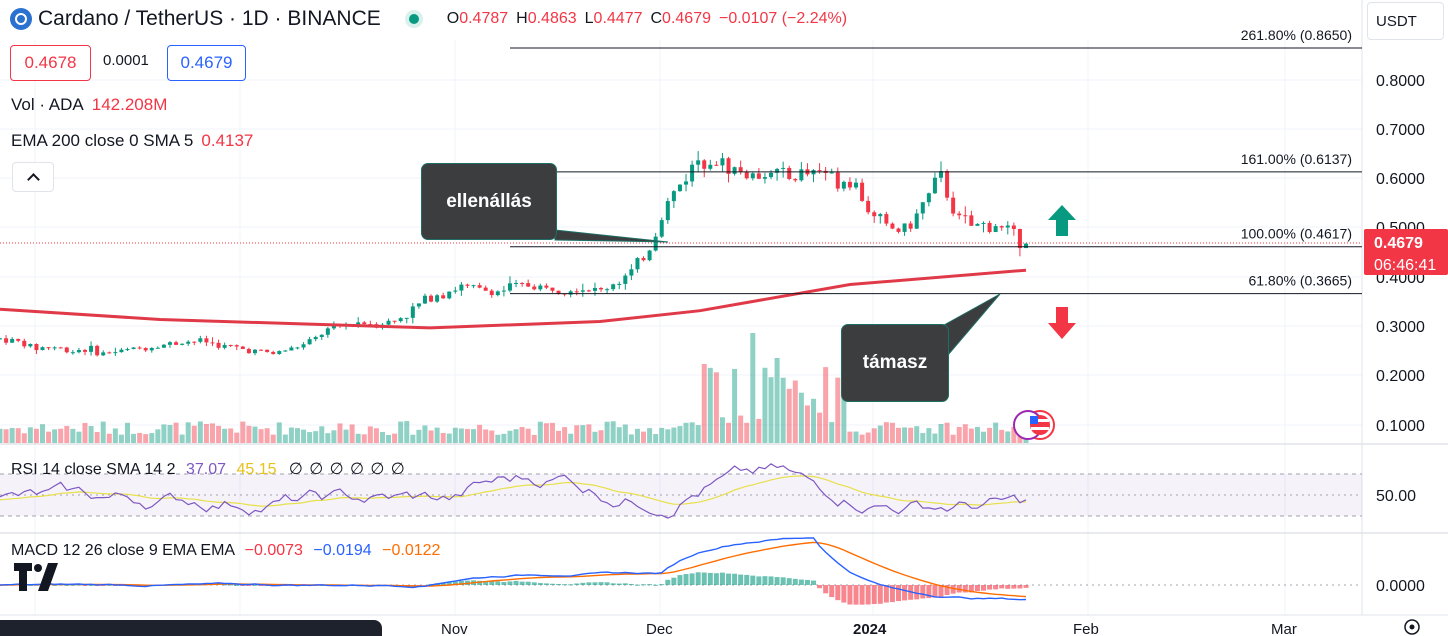 This screenshot has height=636, width=1448. Describe the element at coordinates (686, 18) in the screenshot. I see `ohlc-value: 0.4679` at that location.